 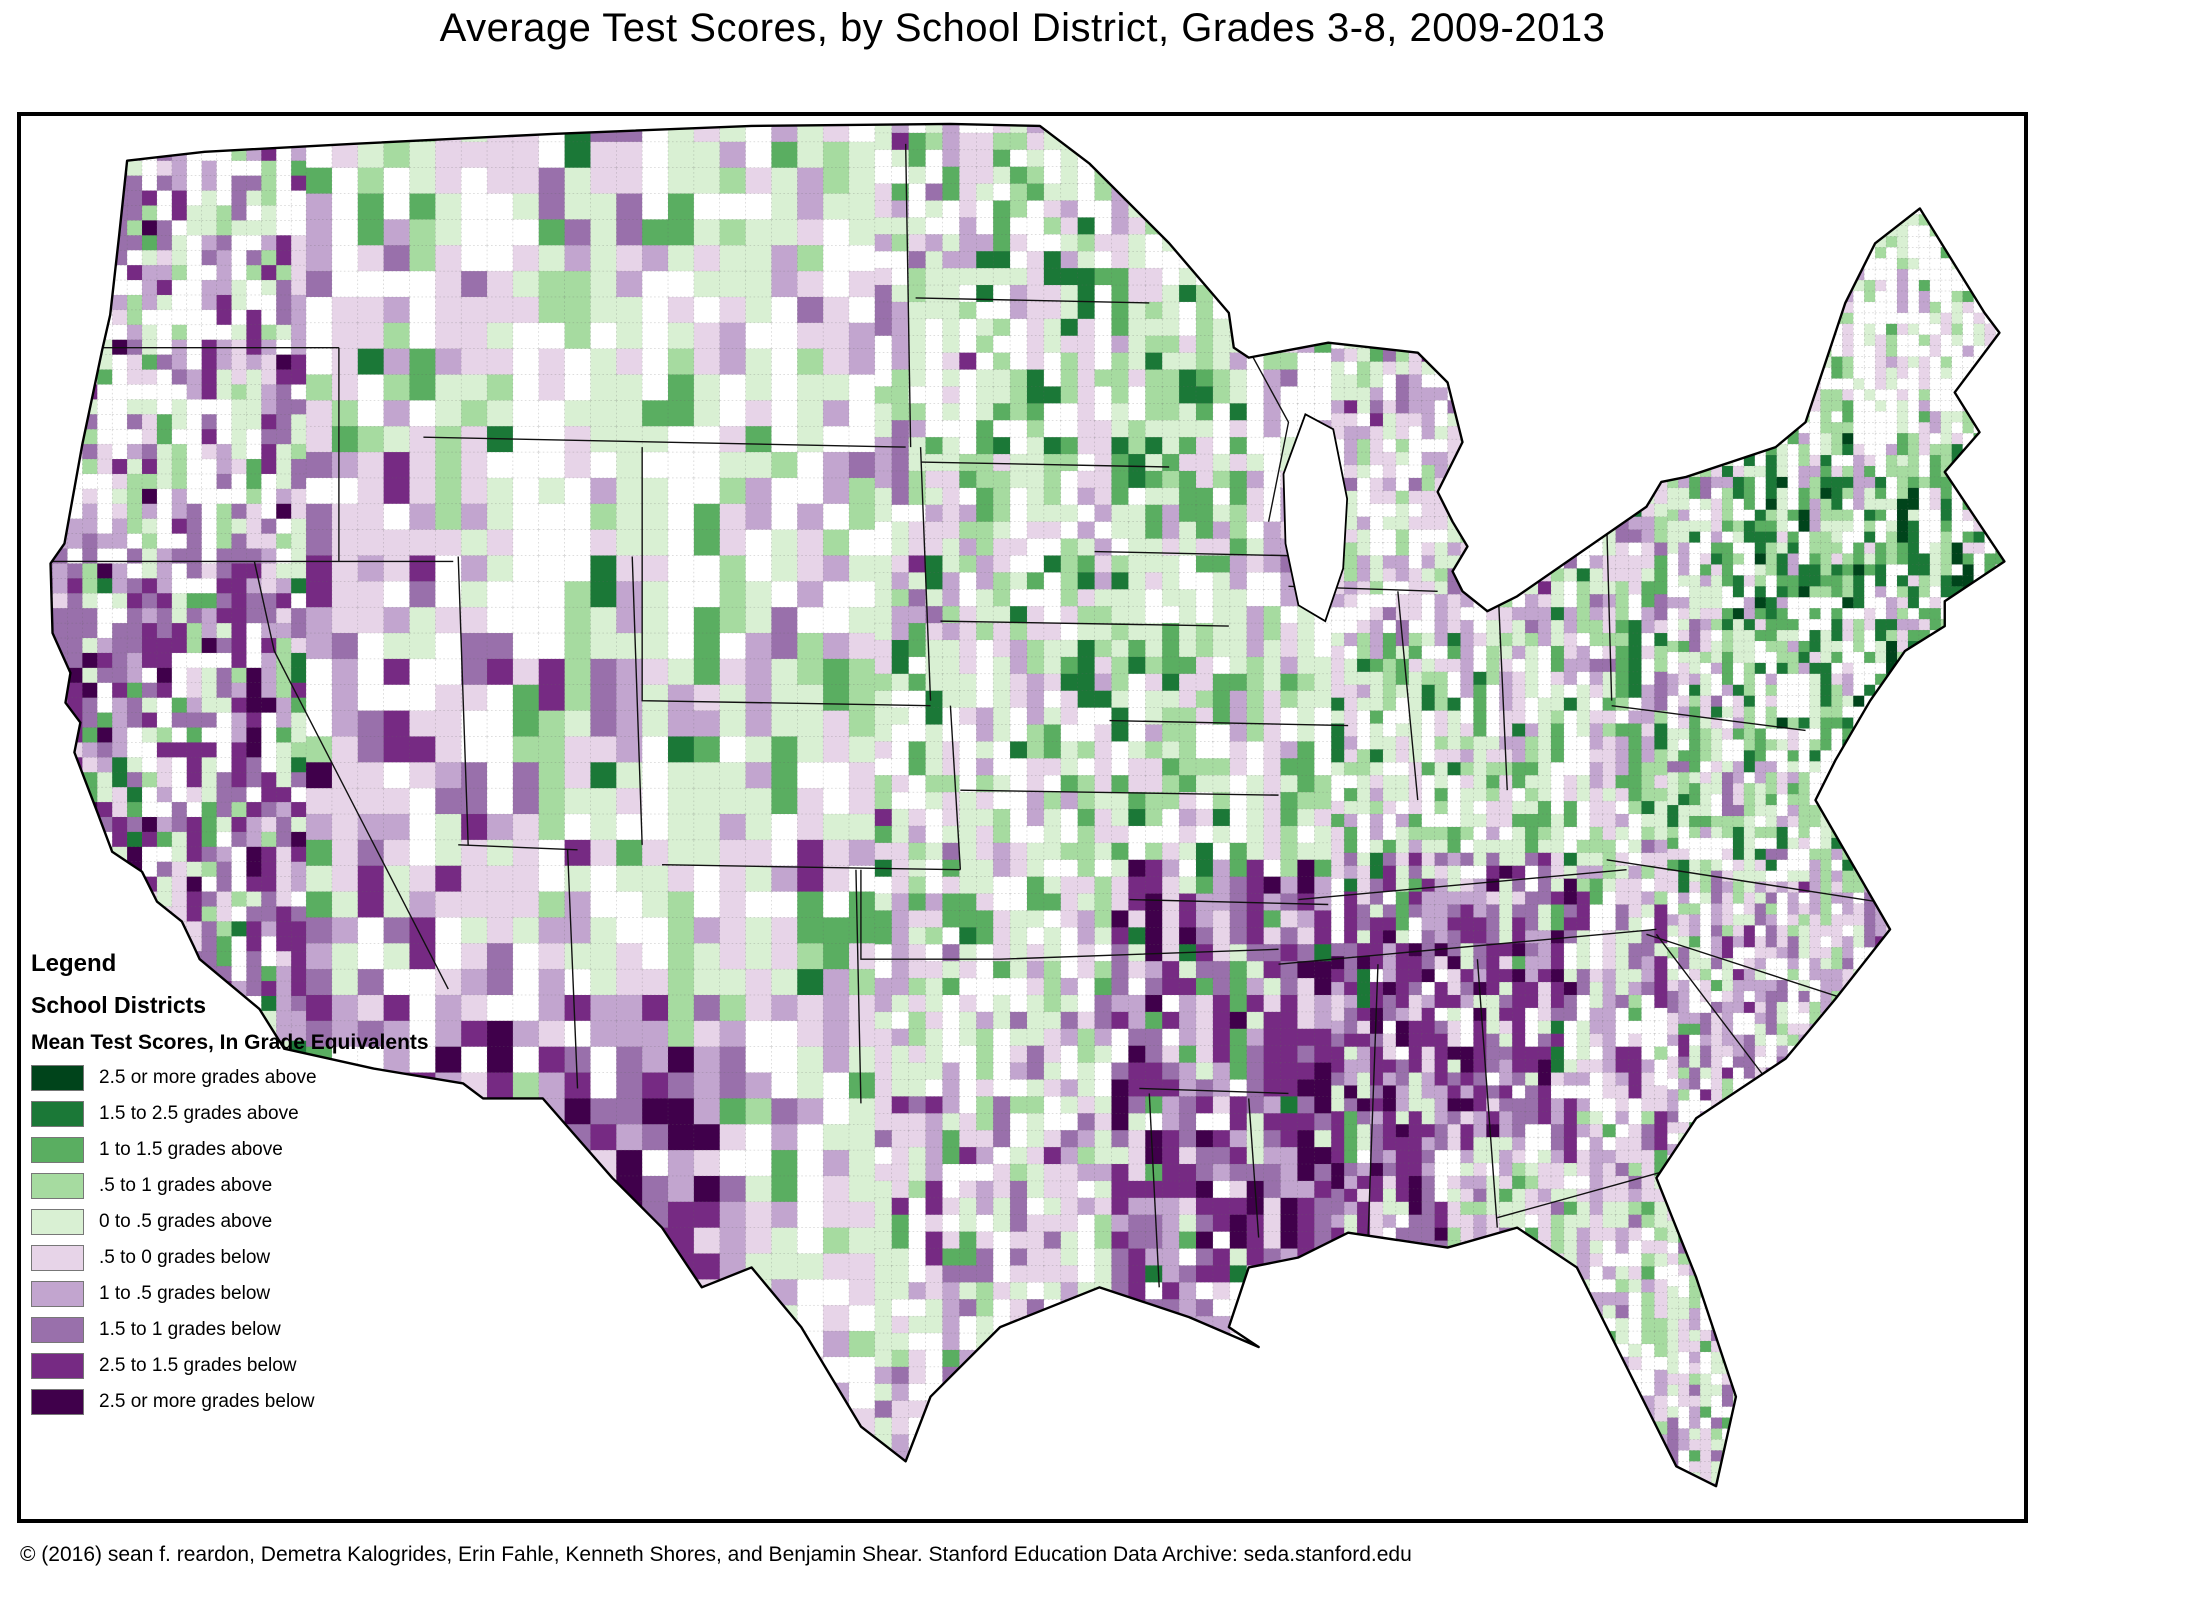 I want to click on legend-item: 1 to 1.5 grades above, so click(x=230, y=1150).